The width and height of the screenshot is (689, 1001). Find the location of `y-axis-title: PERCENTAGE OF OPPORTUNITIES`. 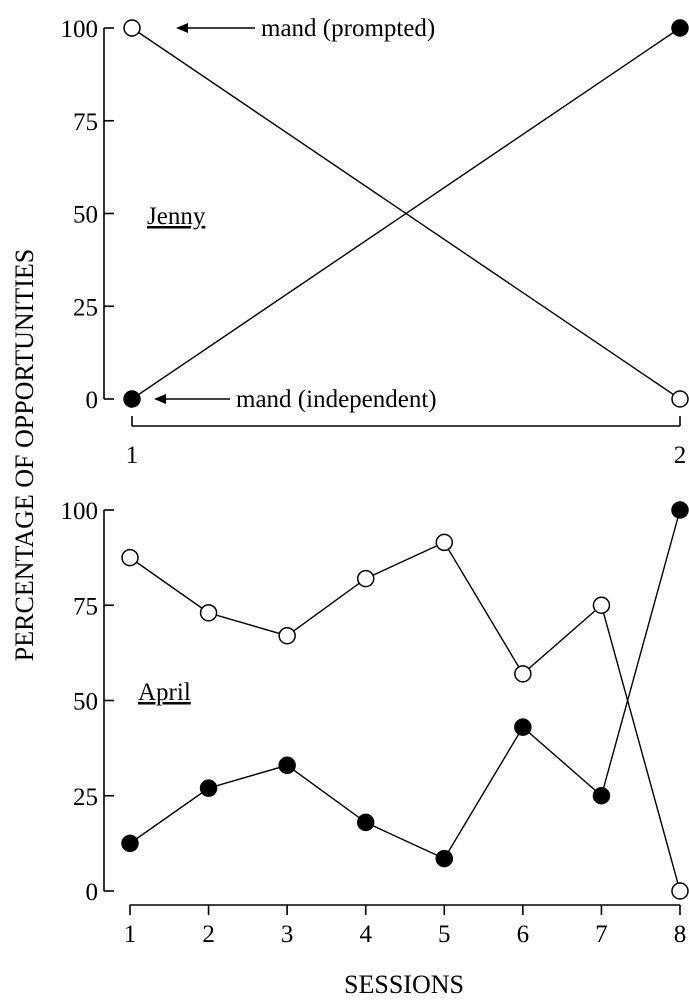

y-axis-title: PERCENTAGE OF OPPORTUNITIES is located at coordinates (24, 455).